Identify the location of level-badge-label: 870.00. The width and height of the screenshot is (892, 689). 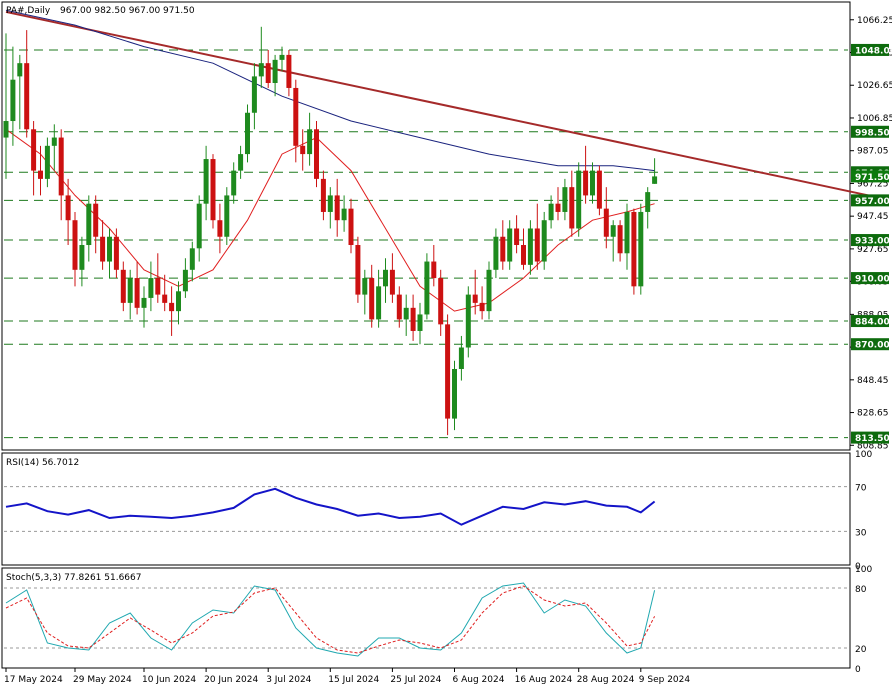
(872, 346).